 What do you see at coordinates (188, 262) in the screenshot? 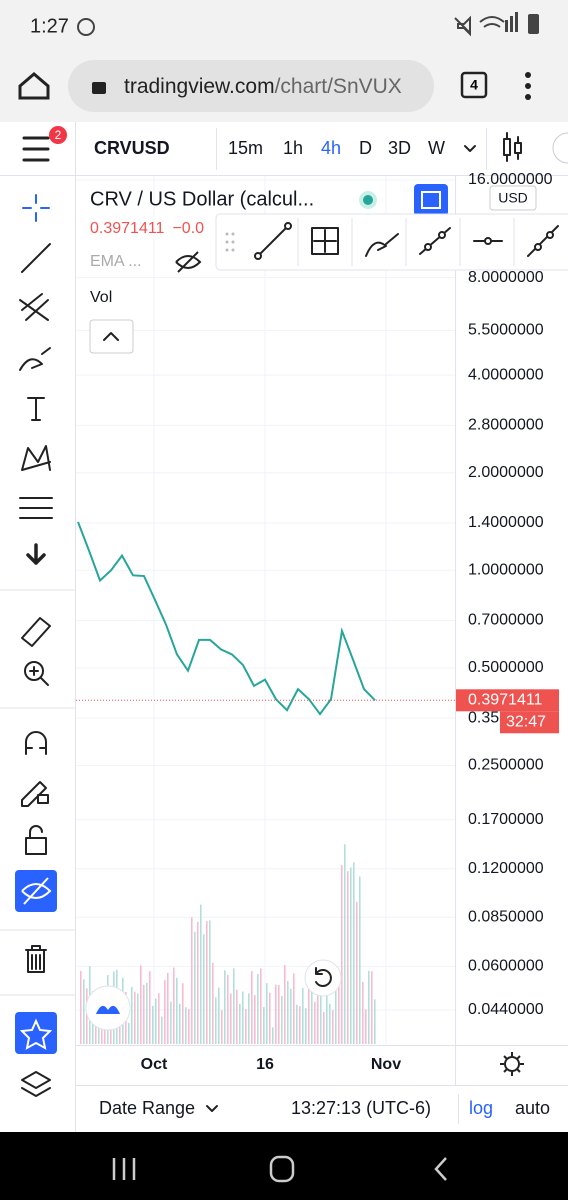
I see `hide-indicator` at bounding box center [188, 262].